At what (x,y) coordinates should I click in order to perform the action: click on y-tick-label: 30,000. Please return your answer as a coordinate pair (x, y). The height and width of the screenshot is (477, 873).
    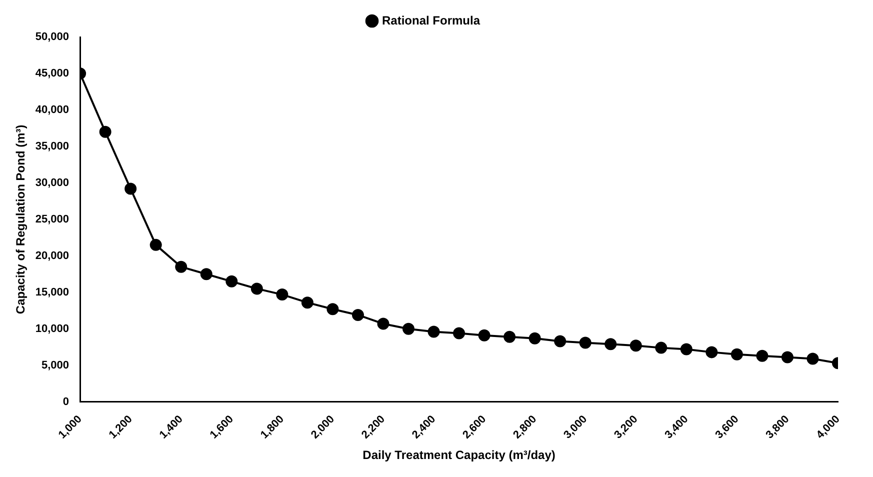
    Looking at the image, I should click on (52, 182).